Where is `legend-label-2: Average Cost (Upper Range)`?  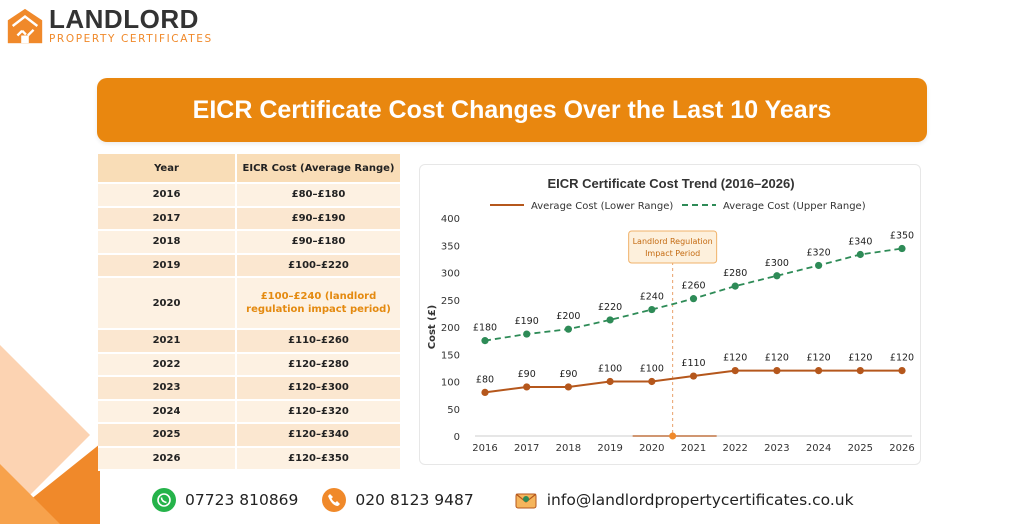 legend-label-2: Average Cost (Upper Range) is located at coordinates (794, 206).